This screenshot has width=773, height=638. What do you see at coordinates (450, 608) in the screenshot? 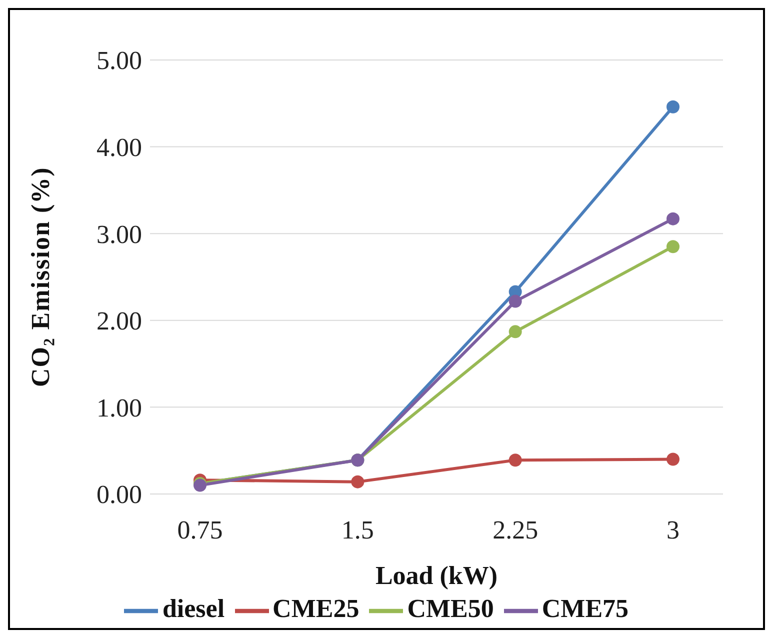
I see `legend-label: CME50` at bounding box center [450, 608].